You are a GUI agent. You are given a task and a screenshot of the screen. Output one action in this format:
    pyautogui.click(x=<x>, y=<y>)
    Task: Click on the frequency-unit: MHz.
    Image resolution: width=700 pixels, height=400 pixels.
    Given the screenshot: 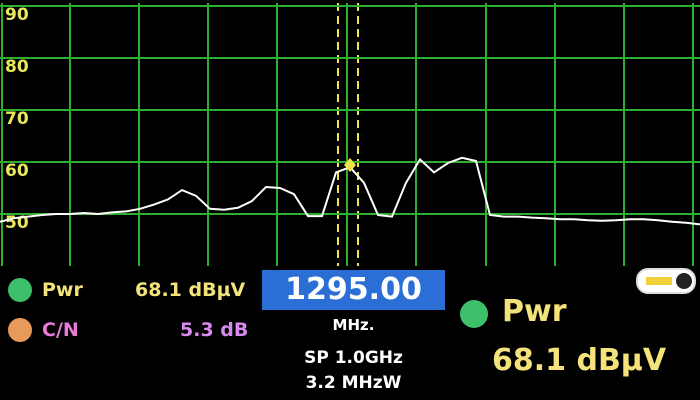 What is the action you would take?
    pyautogui.click(x=353, y=325)
    